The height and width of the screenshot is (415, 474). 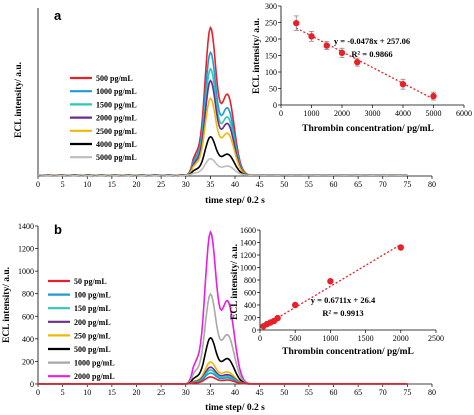 What do you see at coordinates (271, 6) in the screenshot?
I see `inset-y-tick-label: 300` at bounding box center [271, 6].